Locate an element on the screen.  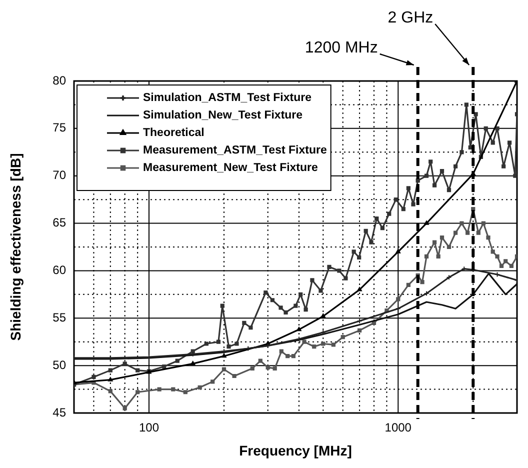
y-tick-label: 50 is located at coordinates (59, 365).